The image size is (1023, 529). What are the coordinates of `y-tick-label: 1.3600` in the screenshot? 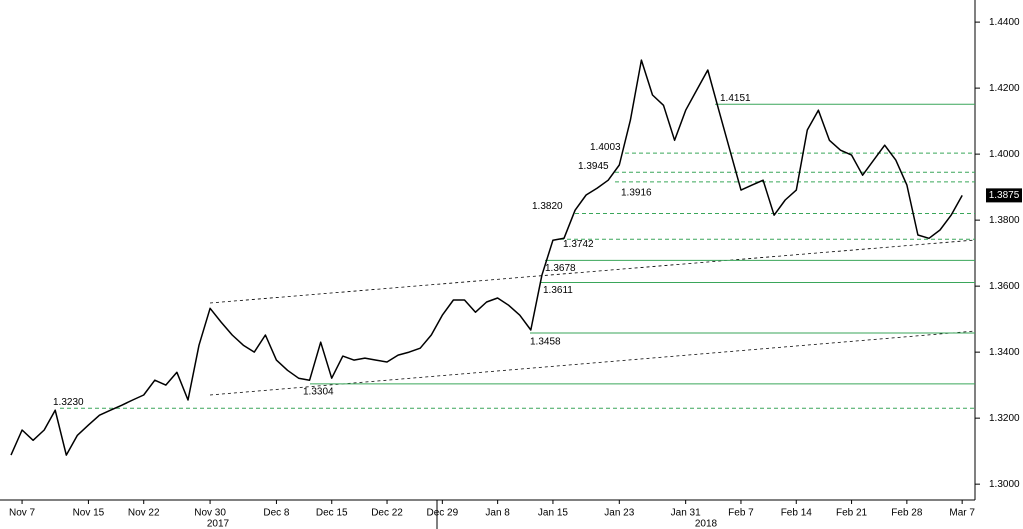 It's located at (1004, 286).